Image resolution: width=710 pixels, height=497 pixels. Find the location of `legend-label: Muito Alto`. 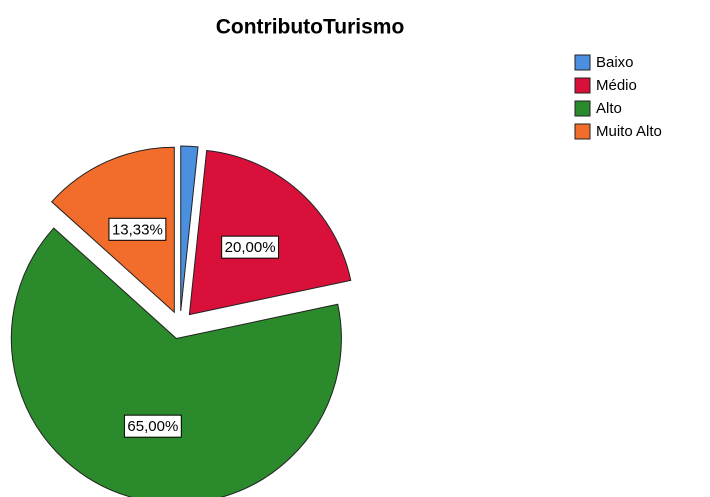

legend-label: Muito Alto is located at coordinates (629, 131).